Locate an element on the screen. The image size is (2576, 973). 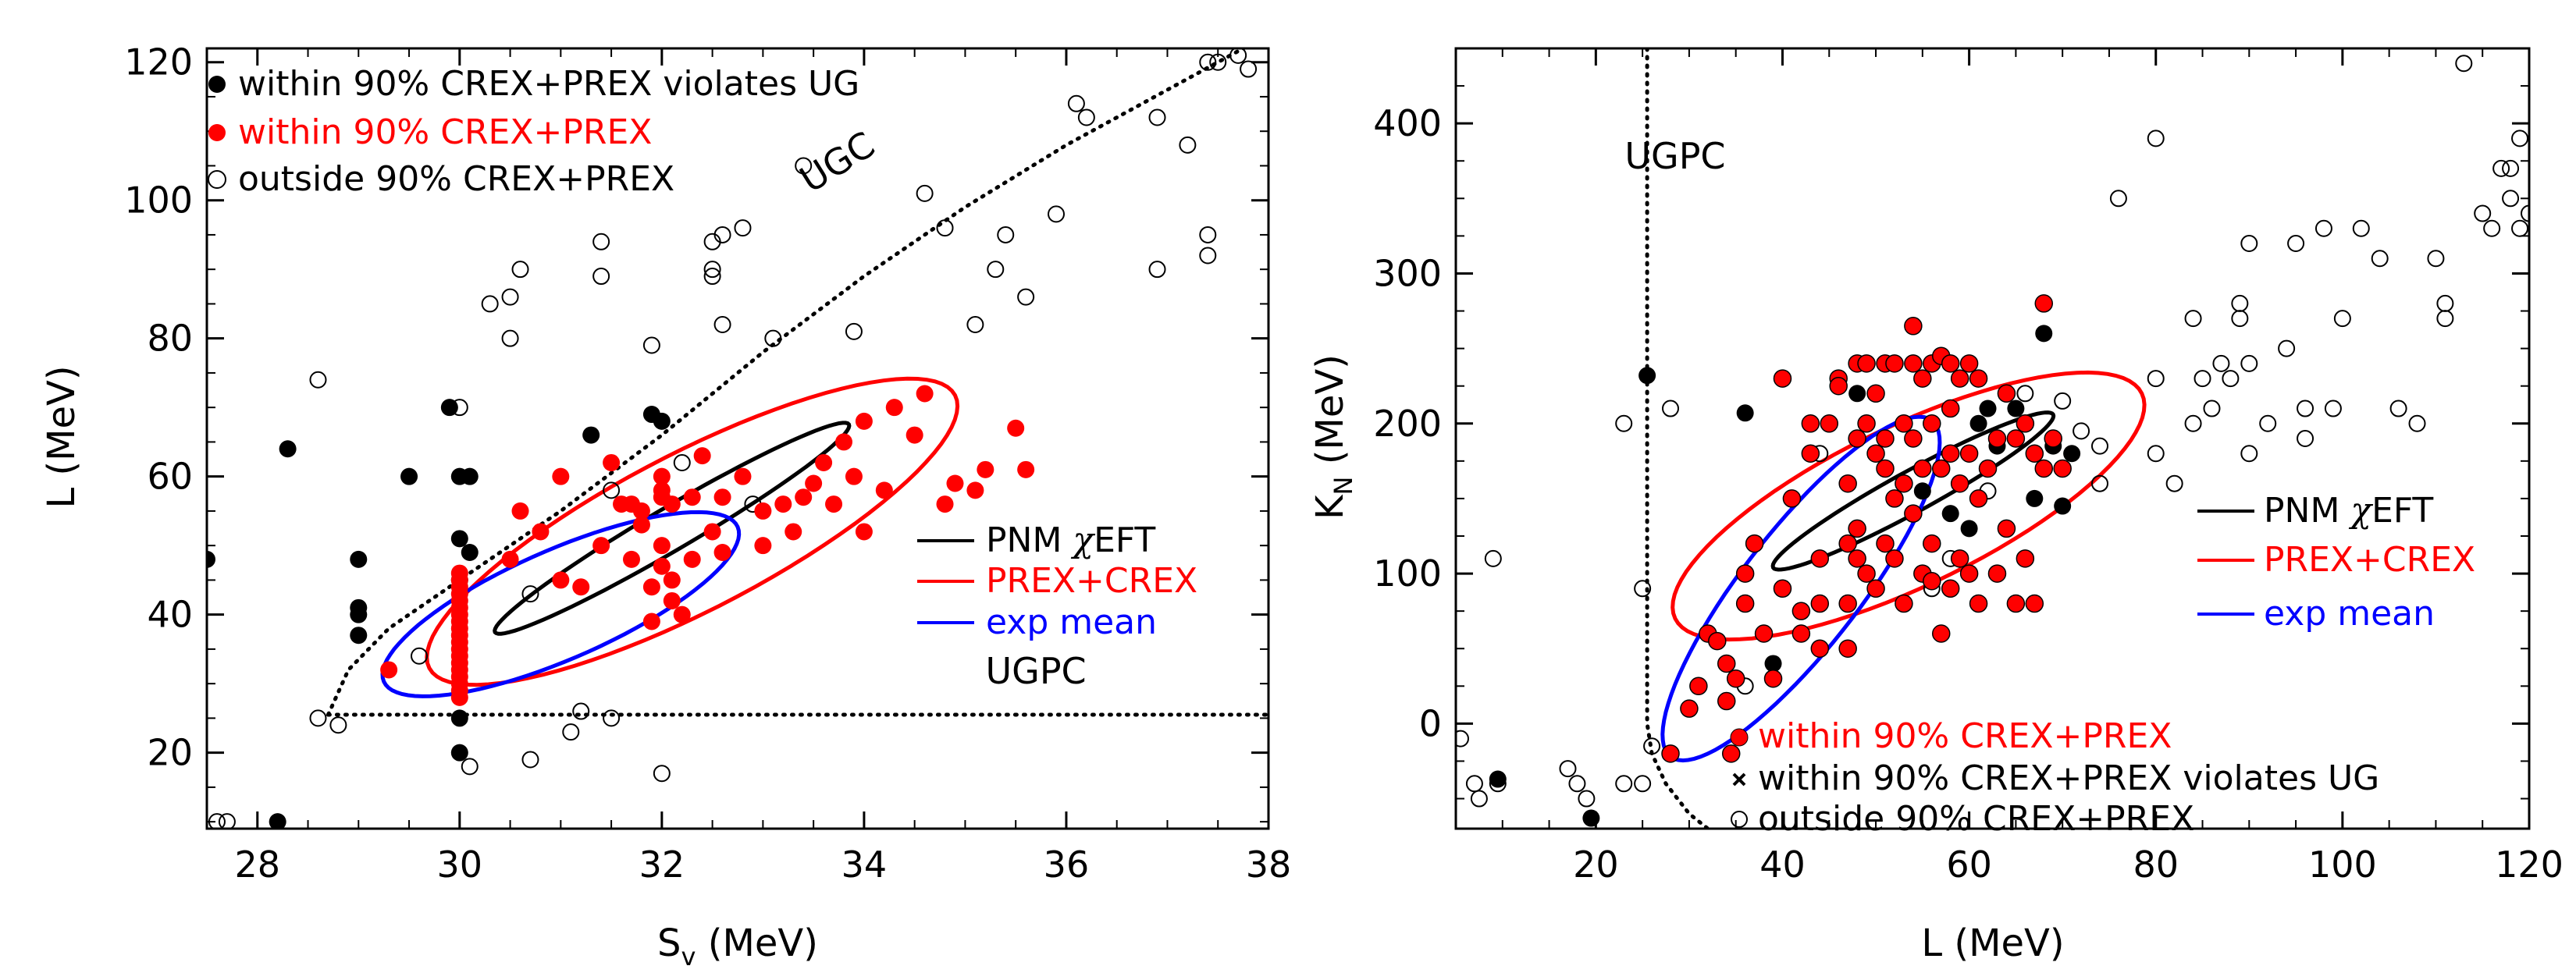
legend-black-label: within 90% CREX+PREX violates UG is located at coordinates (2068, 778).